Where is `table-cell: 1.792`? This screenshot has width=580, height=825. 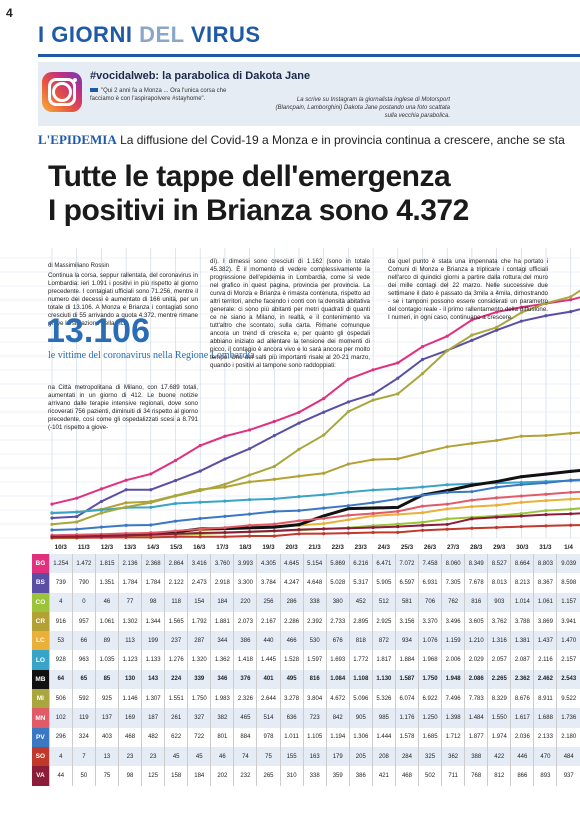
table-cell: 1.792 is located at coordinates (199, 621).